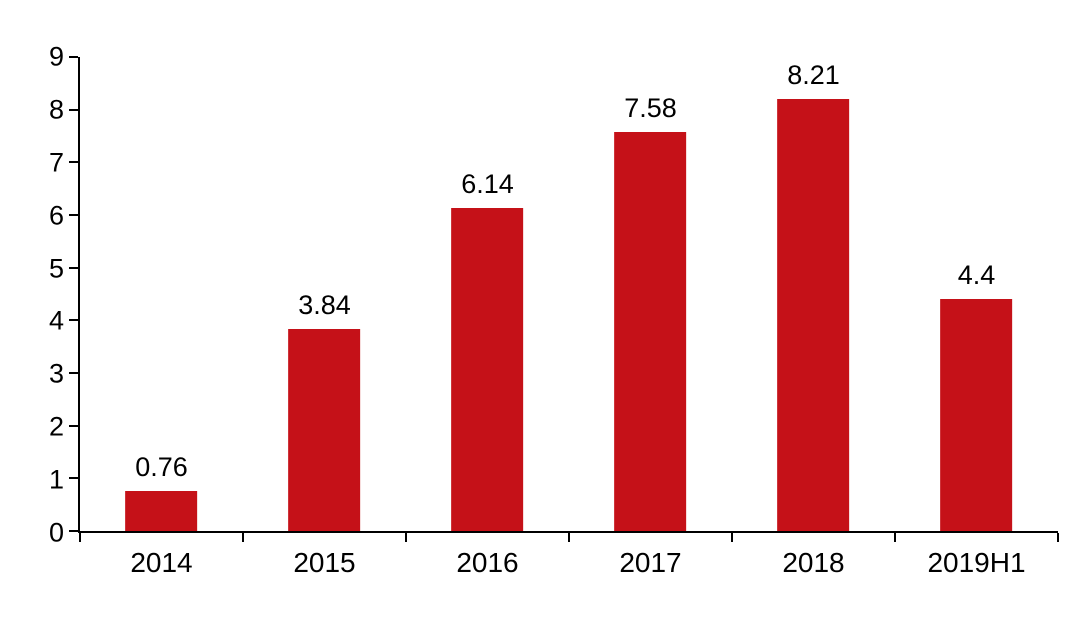 The width and height of the screenshot is (1080, 625). Describe the element at coordinates (56, 532) in the screenshot. I see `y-tick-label: 0` at that location.